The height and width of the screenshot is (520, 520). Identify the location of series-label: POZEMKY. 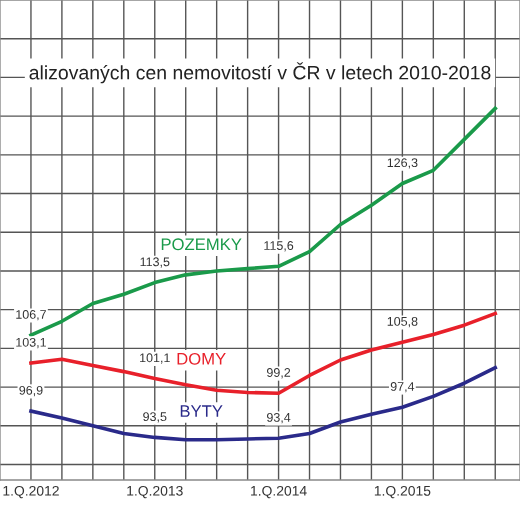
(201, 244).